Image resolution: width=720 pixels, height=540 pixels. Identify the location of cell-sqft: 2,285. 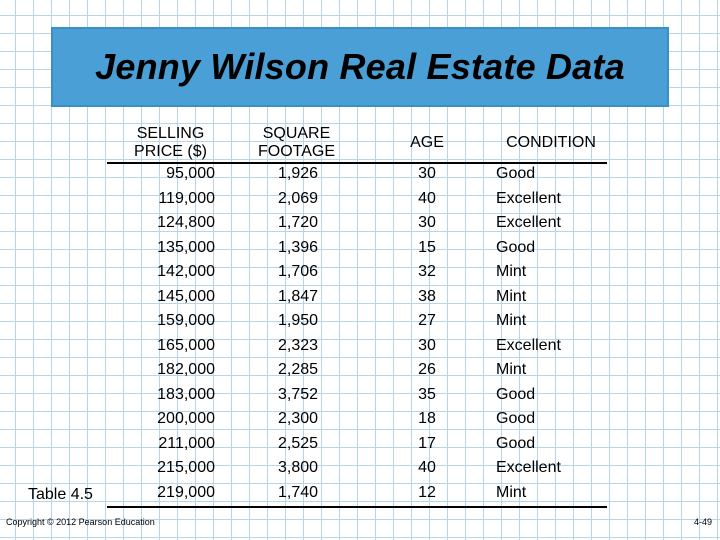
(298, 369).